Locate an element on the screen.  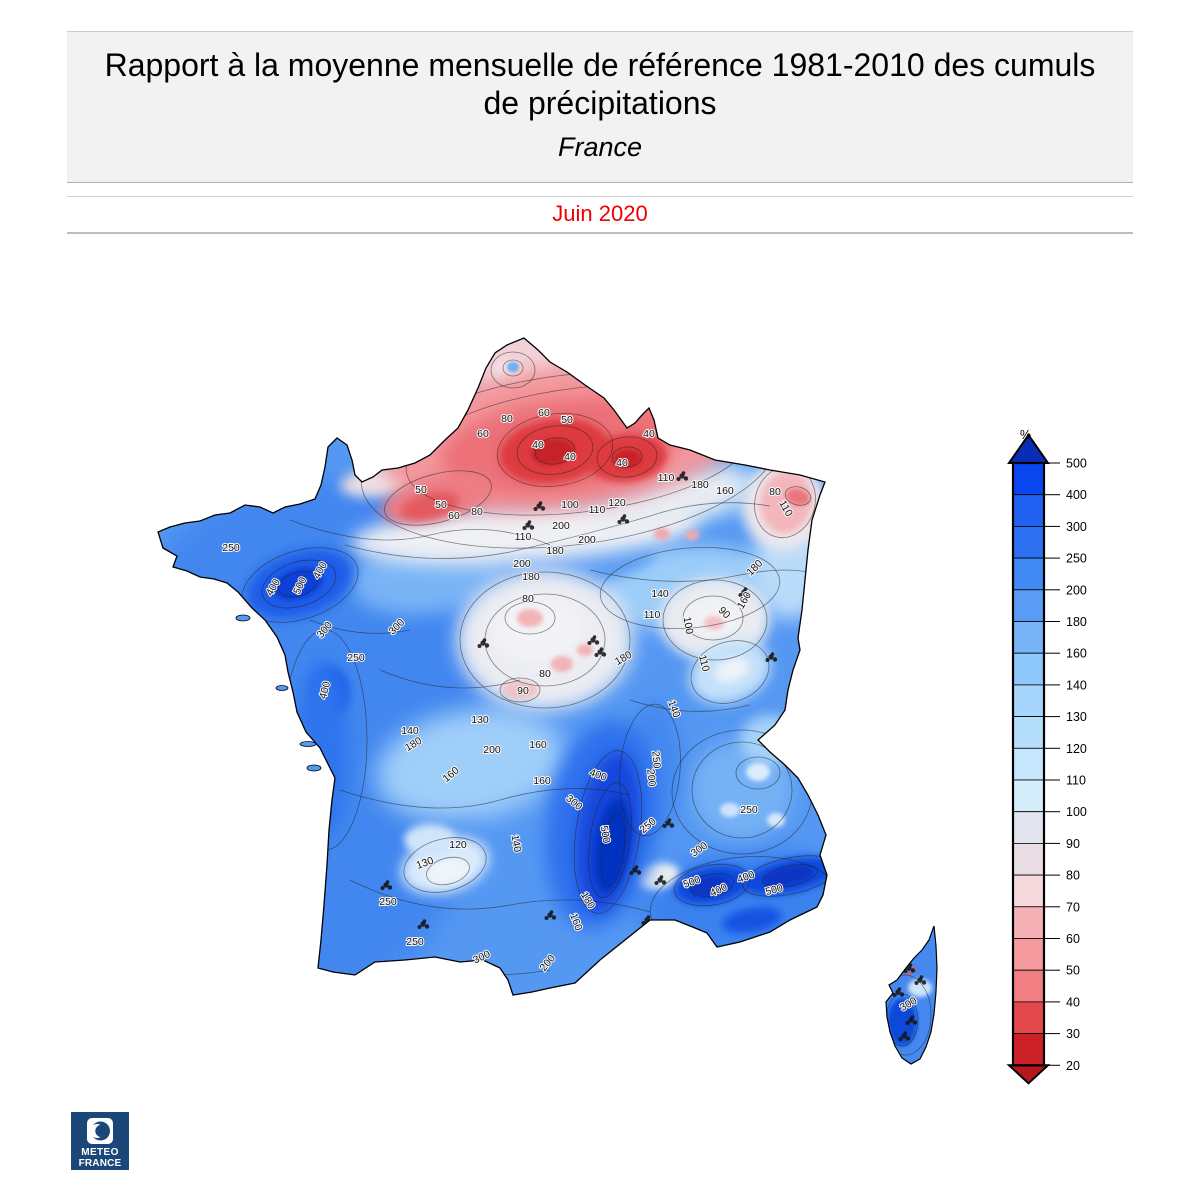
logo-text-meteo: METEO is located at coordinates (100, 1152).